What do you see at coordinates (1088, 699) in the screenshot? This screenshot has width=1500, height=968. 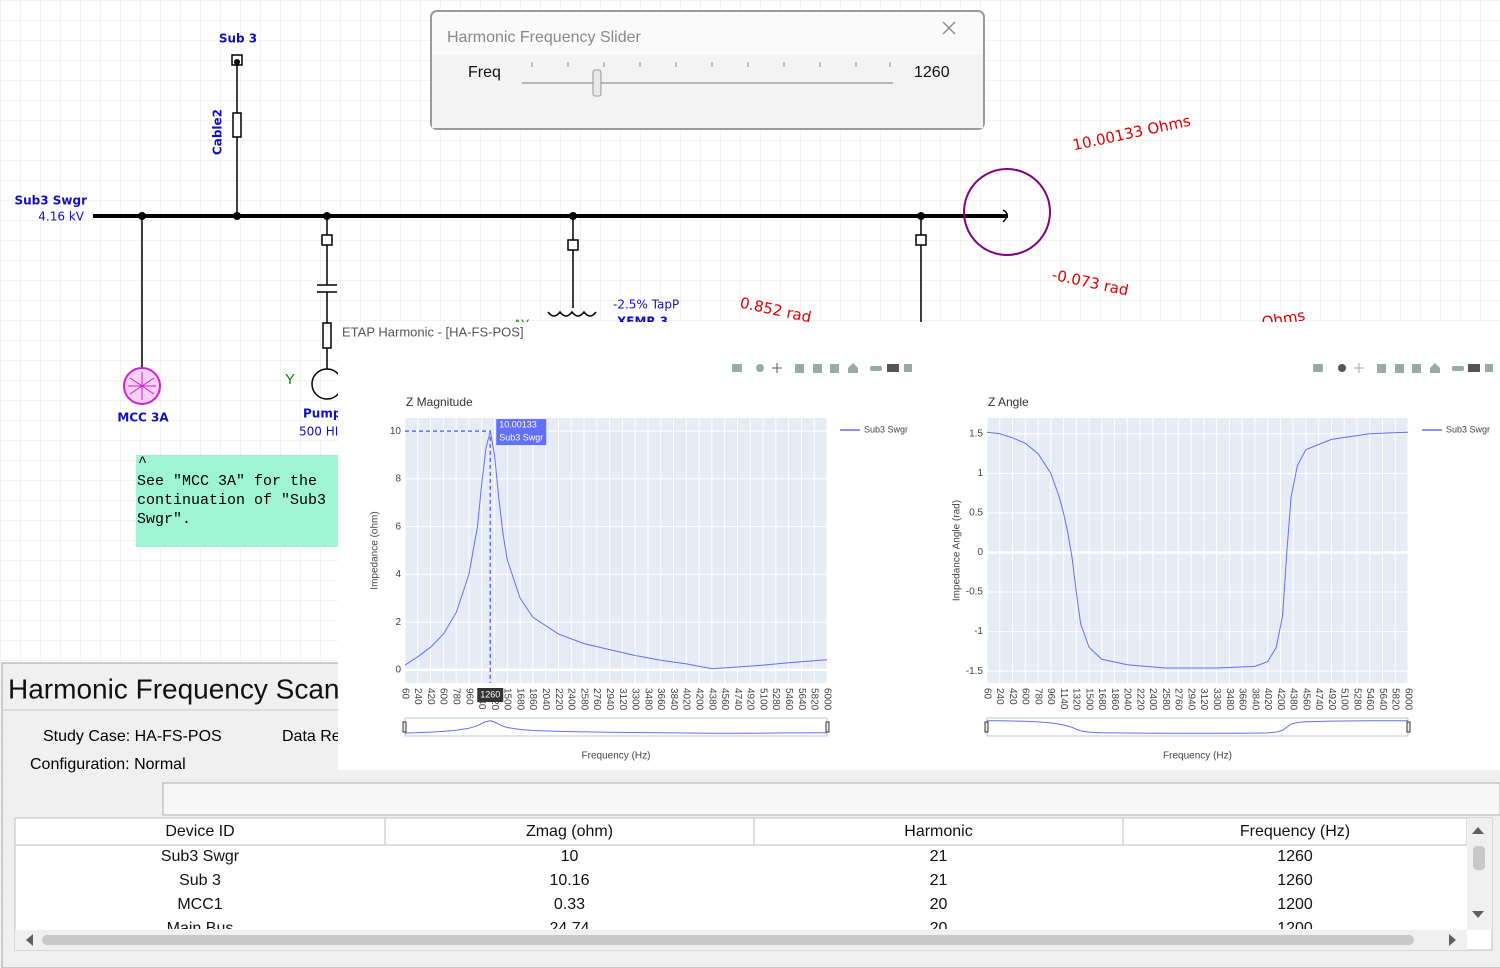 I see `x-tick-label: 1500` at bounding box center [1088, 699].